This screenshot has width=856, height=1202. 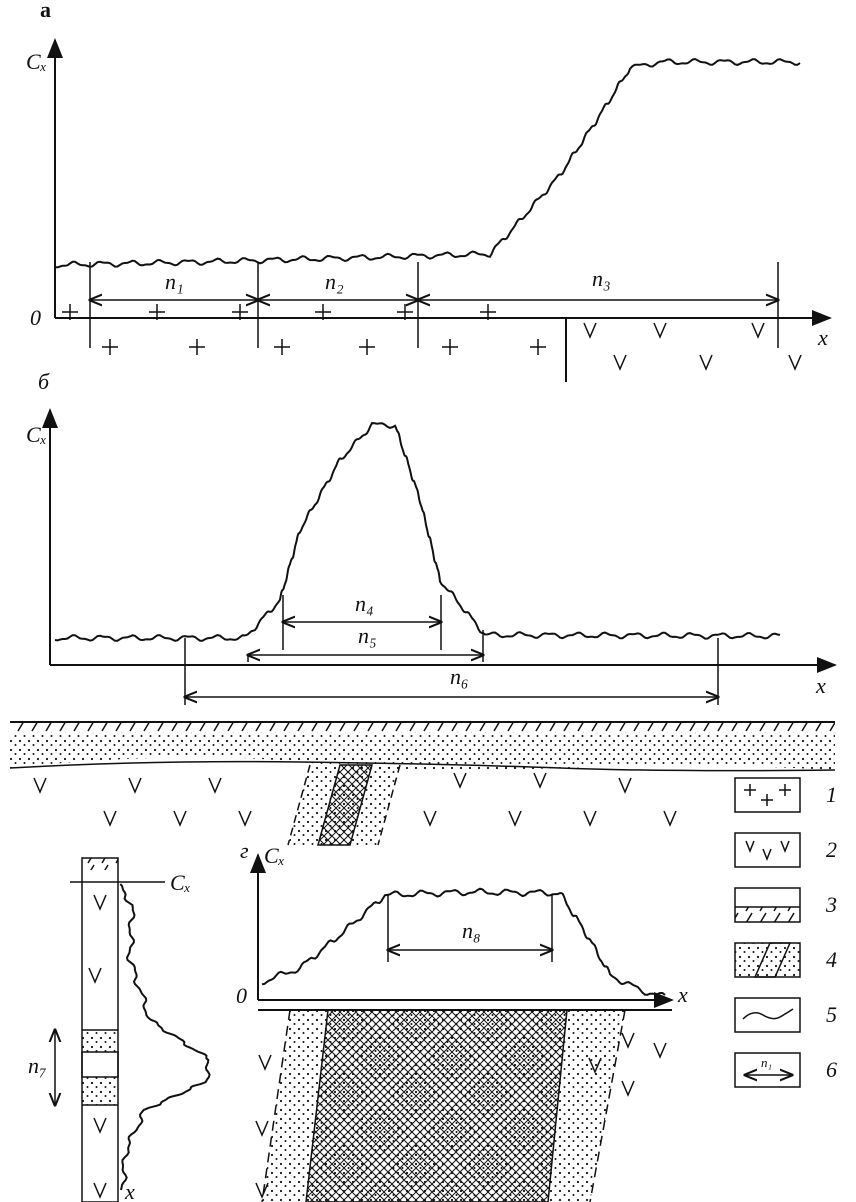 What do you see at coordinates (471, 930) in the screenshot?
I see `interval-label: n₈` at bounding box center [471, 930].